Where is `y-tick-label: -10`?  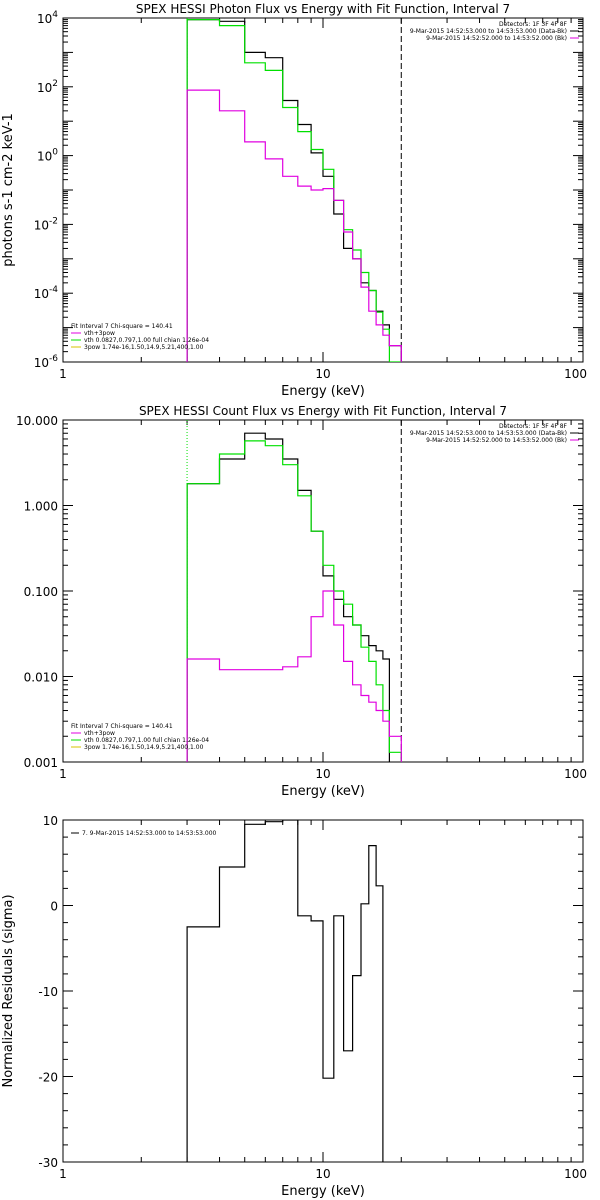 y-tick-label: -10 is located at coordinates (48, 992).